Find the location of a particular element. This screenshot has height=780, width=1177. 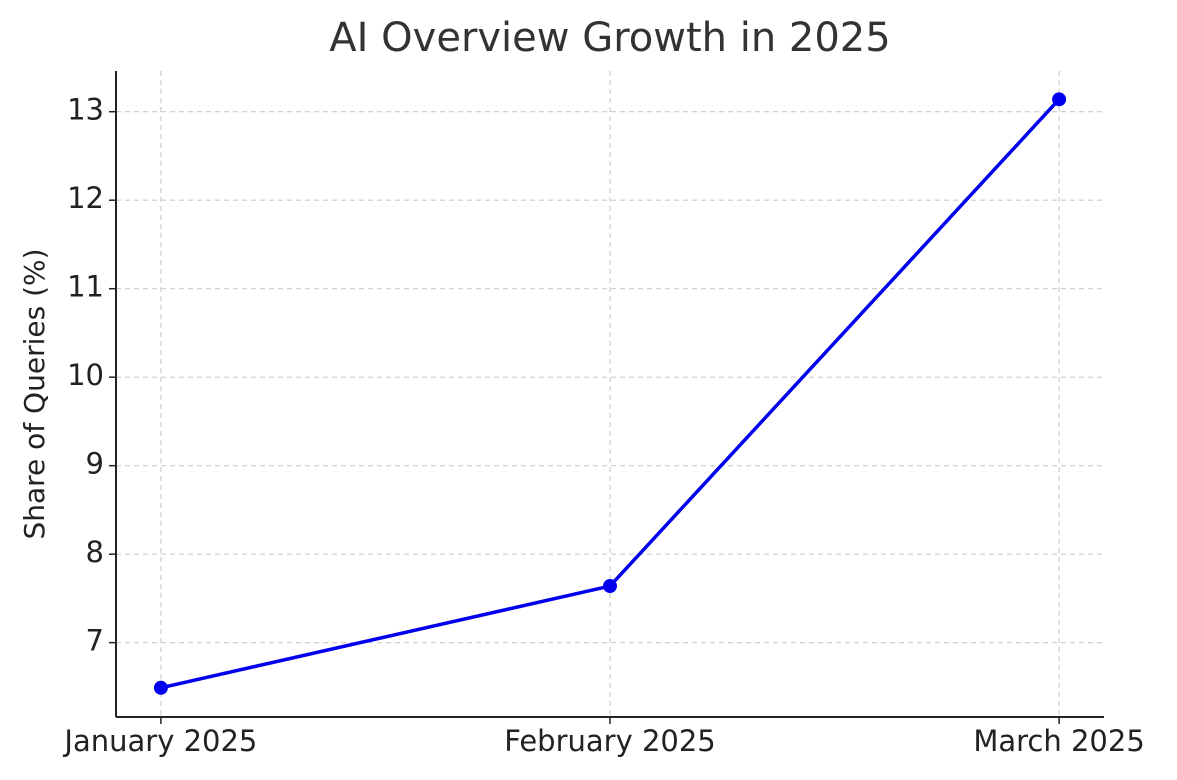

y-axis-label: Share of Queries (%) is located at coordinates (34, 393).